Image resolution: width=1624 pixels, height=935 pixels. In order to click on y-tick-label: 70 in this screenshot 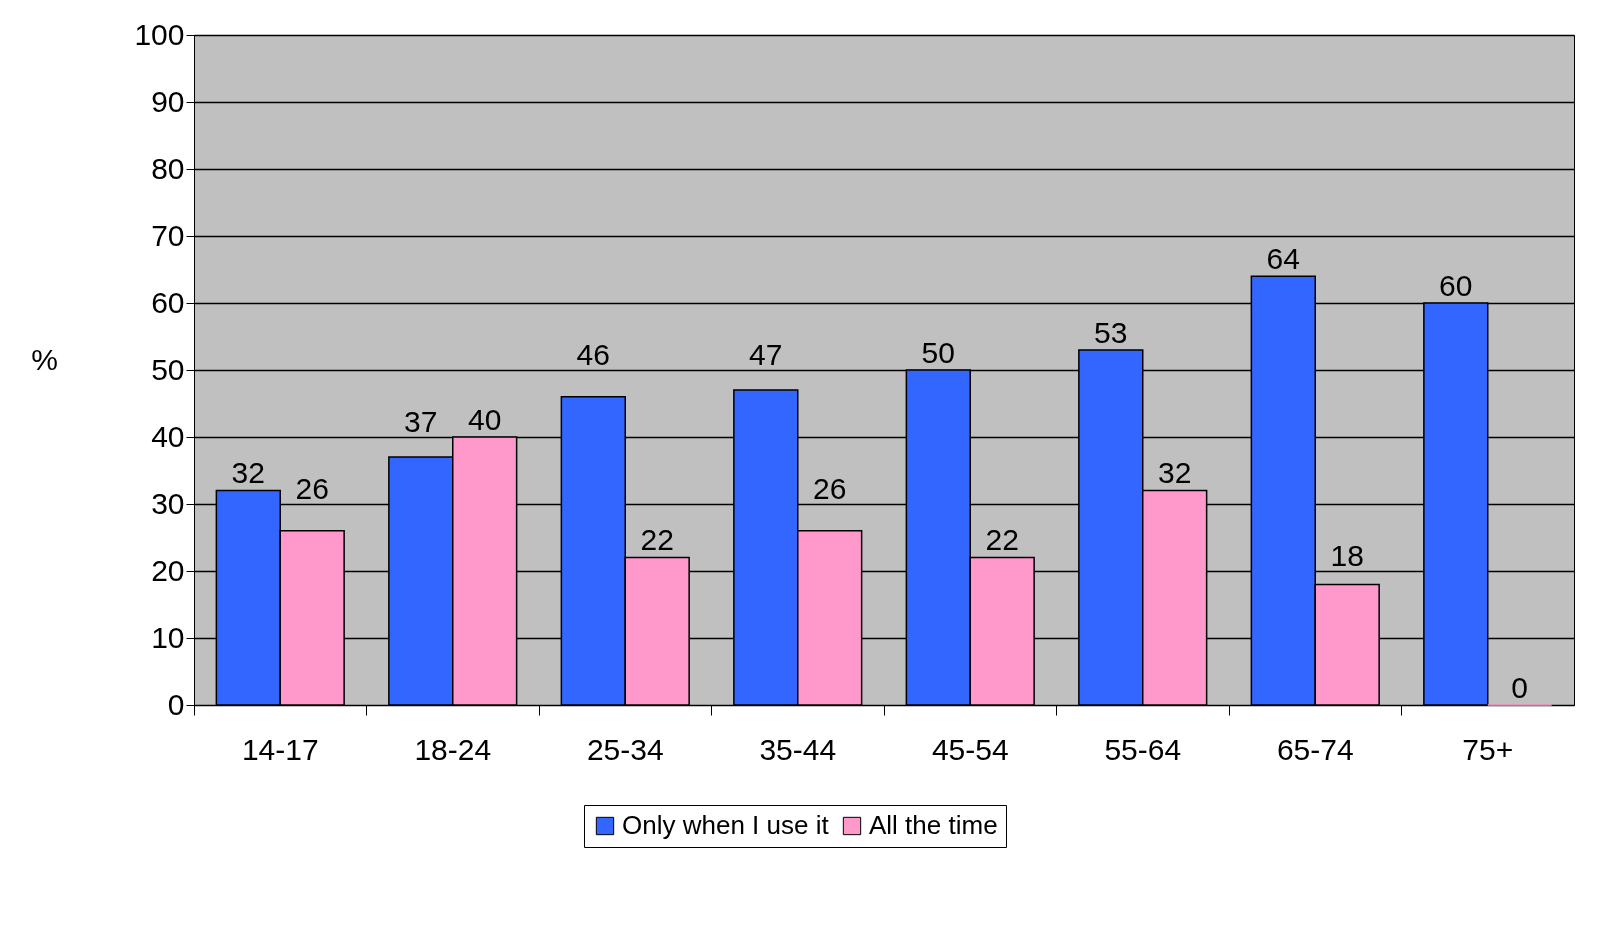, I will do `click(168, 235)`.